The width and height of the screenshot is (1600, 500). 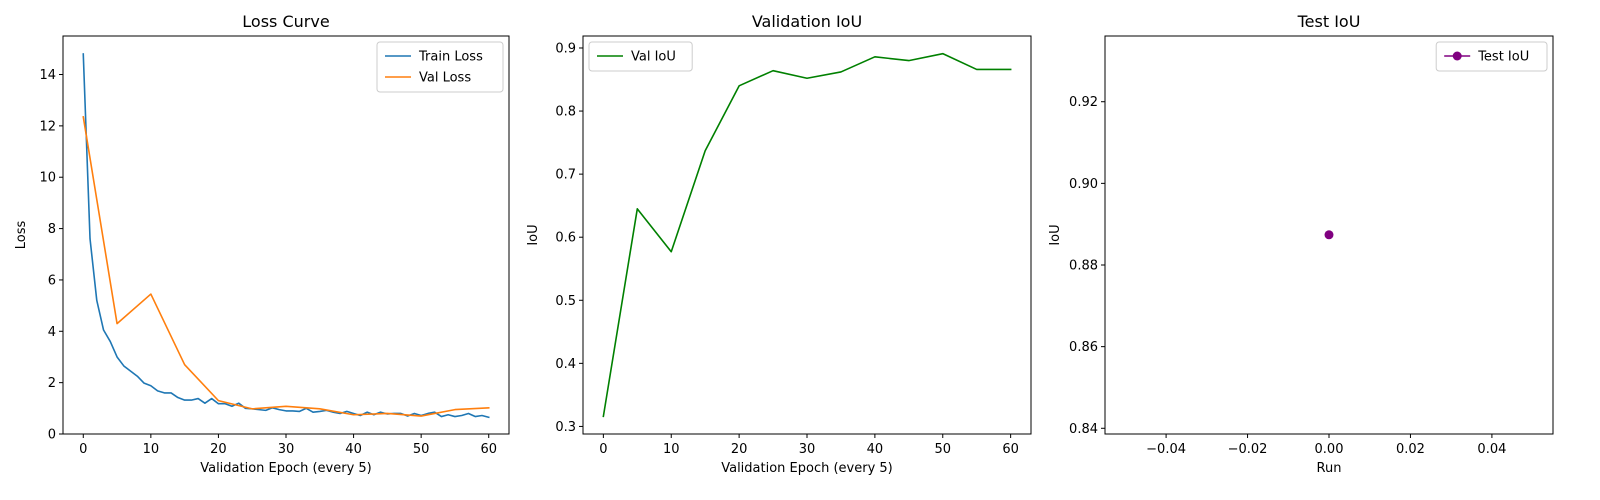 I want to click on y-tick-label: 0.92, so click(x=1083, y=102).